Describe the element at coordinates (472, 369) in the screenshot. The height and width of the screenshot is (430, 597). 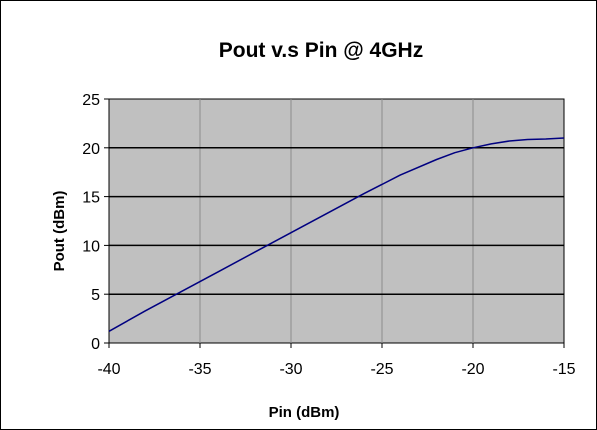
I see `x-tick-label: -20` at that location.